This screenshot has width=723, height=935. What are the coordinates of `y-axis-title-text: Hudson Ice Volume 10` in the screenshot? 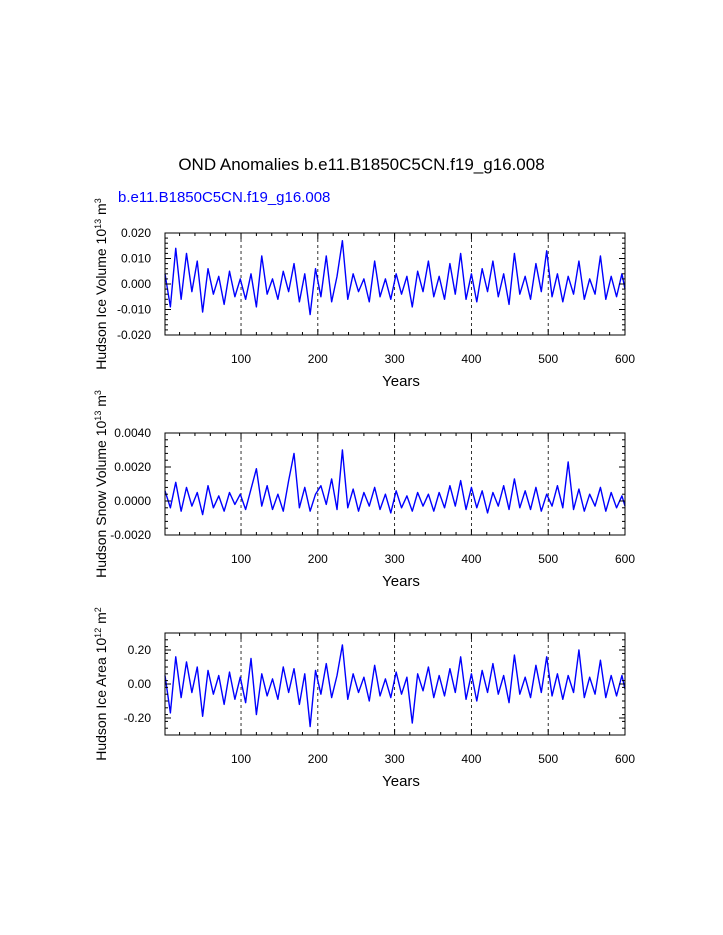 It's located at (101, 299).